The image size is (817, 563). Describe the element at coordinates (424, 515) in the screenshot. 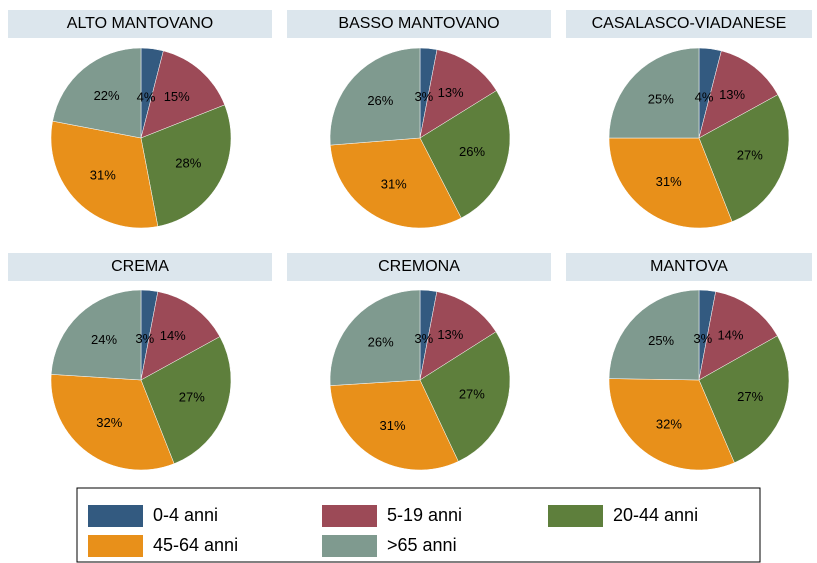

I see `legend-label: 5-19 anni` at that location.